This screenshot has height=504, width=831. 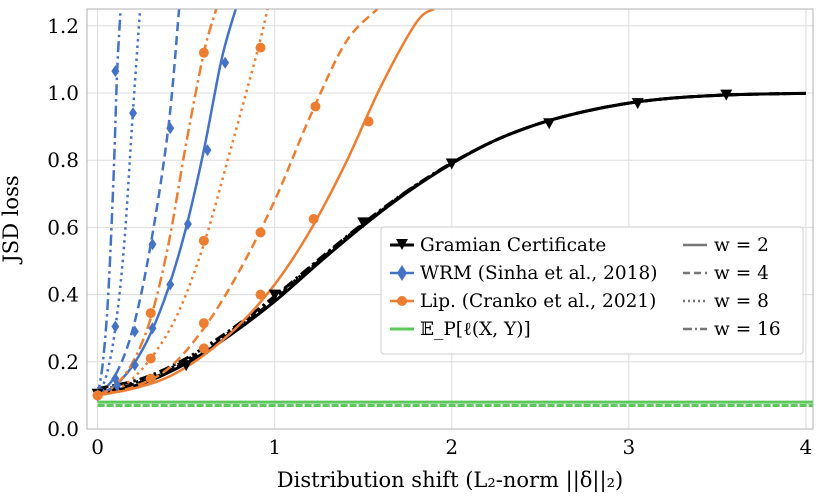 I want to click on legend-entry-w8: w = 8, so click(x=726, y=301).